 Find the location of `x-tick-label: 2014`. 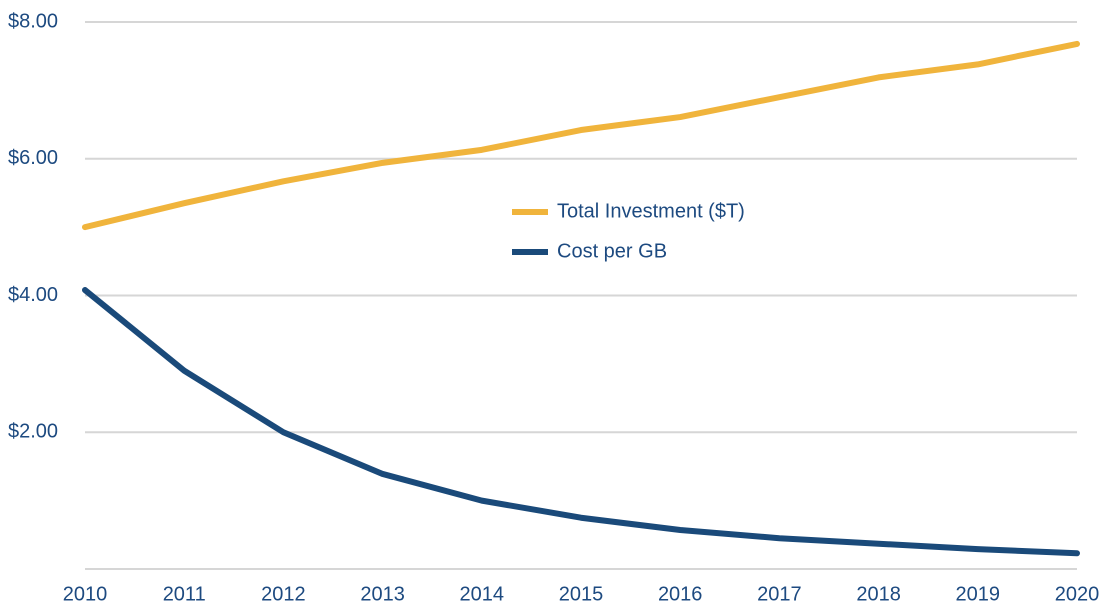

x-tick-label: 2014 is located at coordinates (482, 594).